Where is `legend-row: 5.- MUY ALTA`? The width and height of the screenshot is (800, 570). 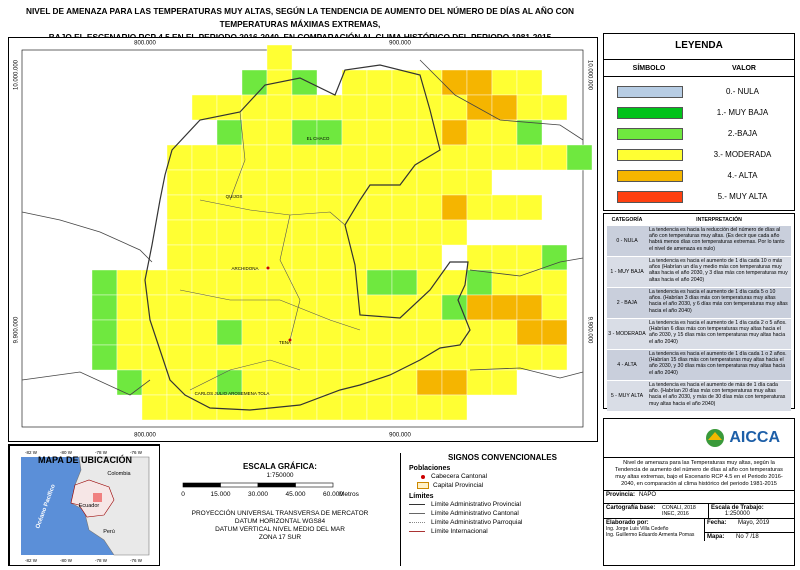 legend-row: 5.- MUY ALTA is located at coordinates (699, 196).